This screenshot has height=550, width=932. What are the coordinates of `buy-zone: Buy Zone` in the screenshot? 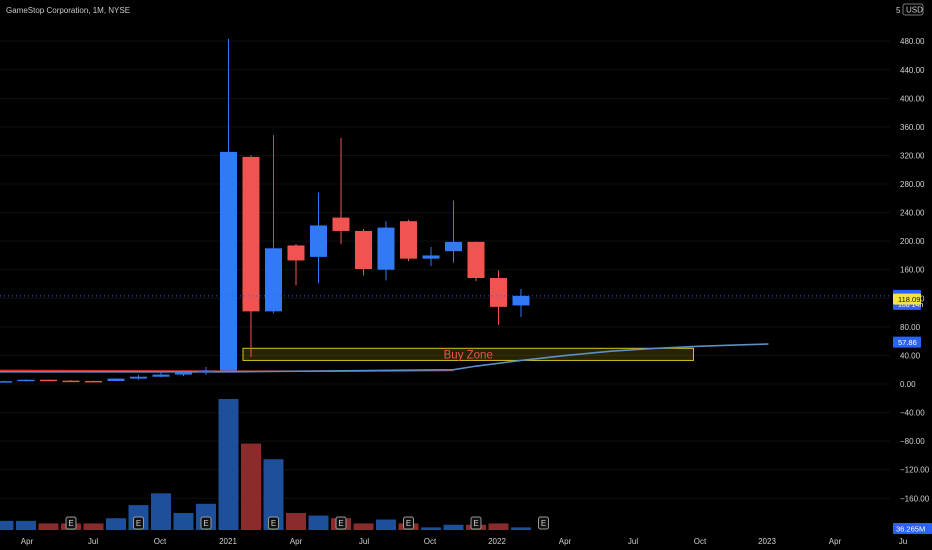 It's located at (468, 354).